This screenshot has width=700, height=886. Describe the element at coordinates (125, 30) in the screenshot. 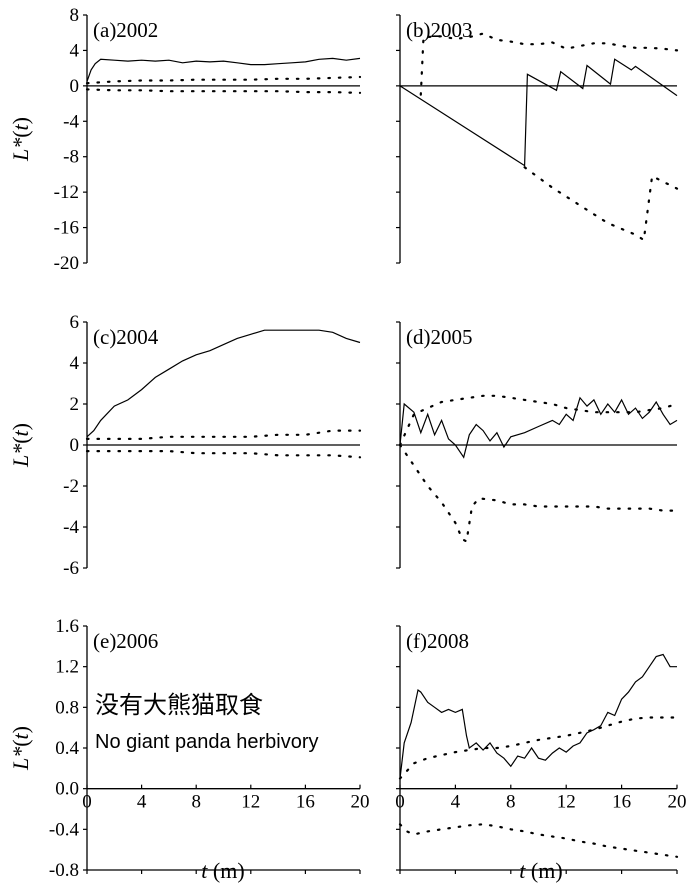

I see `panel-label: (a)2002` at that location.